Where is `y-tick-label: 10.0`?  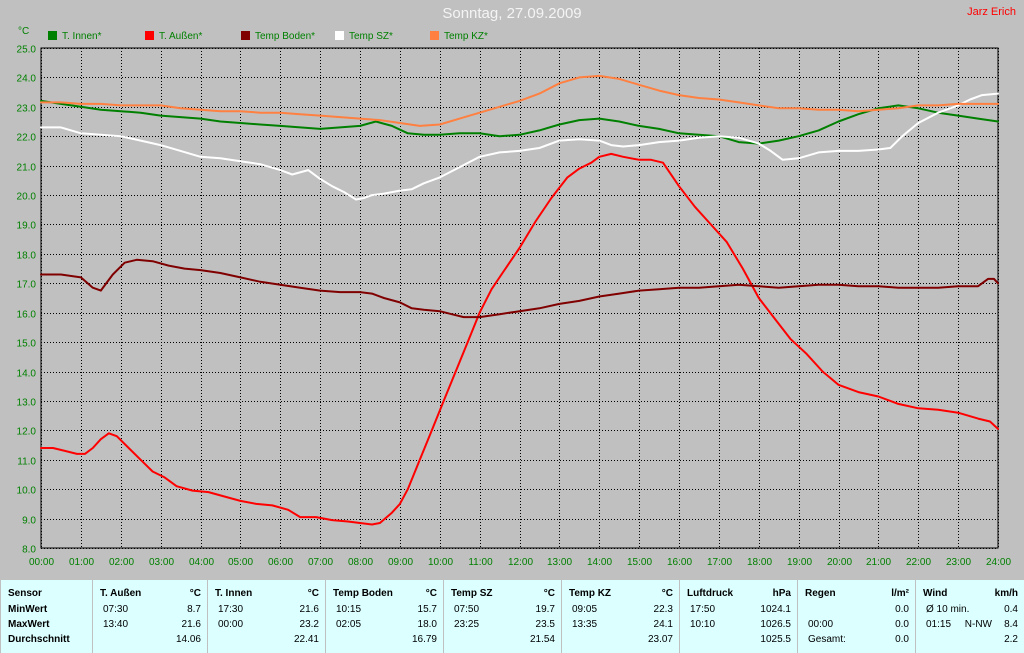 y-tick-label: 10.0 is located at coordinates (27, 491).